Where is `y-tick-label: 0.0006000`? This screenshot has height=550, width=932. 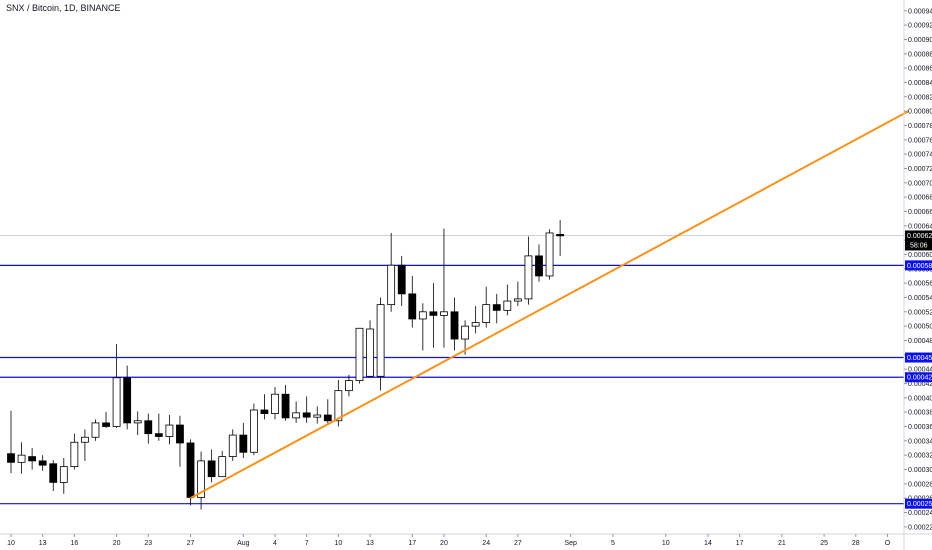 y-tick-label: 0.0006000 is located at coordinates (920, 255).